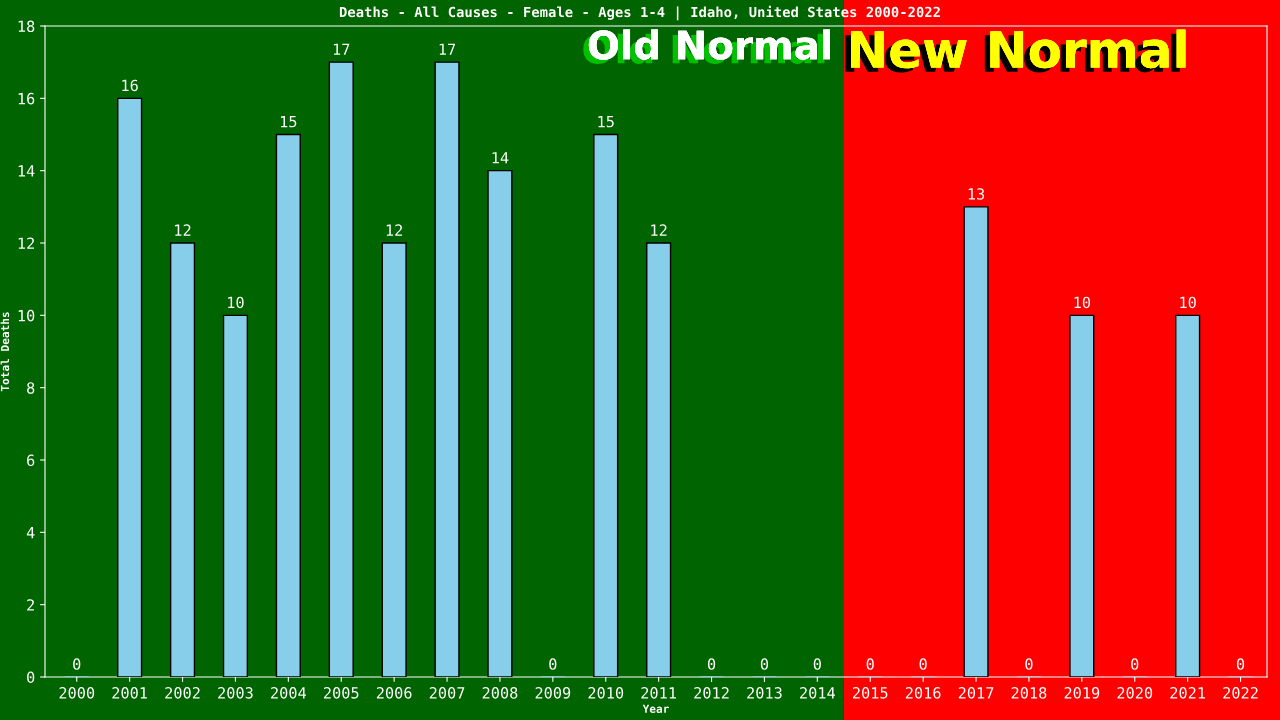 This screenshot has width=1280, height=720. What do you see at coordinates (553, 693) in the screenshot?
I see `x-tick-label: 2009` at bounding box center [553, 693].